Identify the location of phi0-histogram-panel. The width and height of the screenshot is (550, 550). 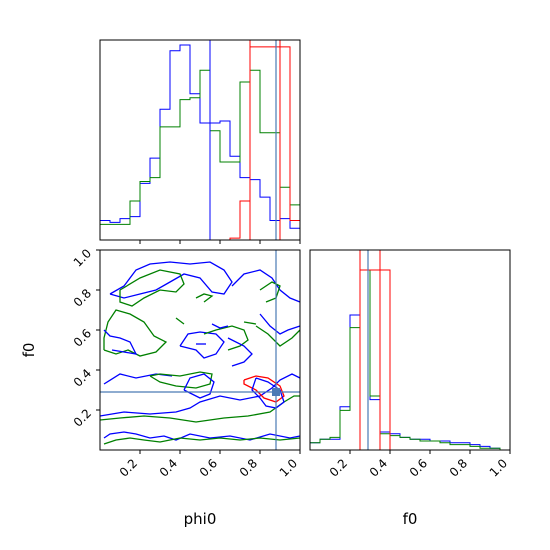
(200, 141).